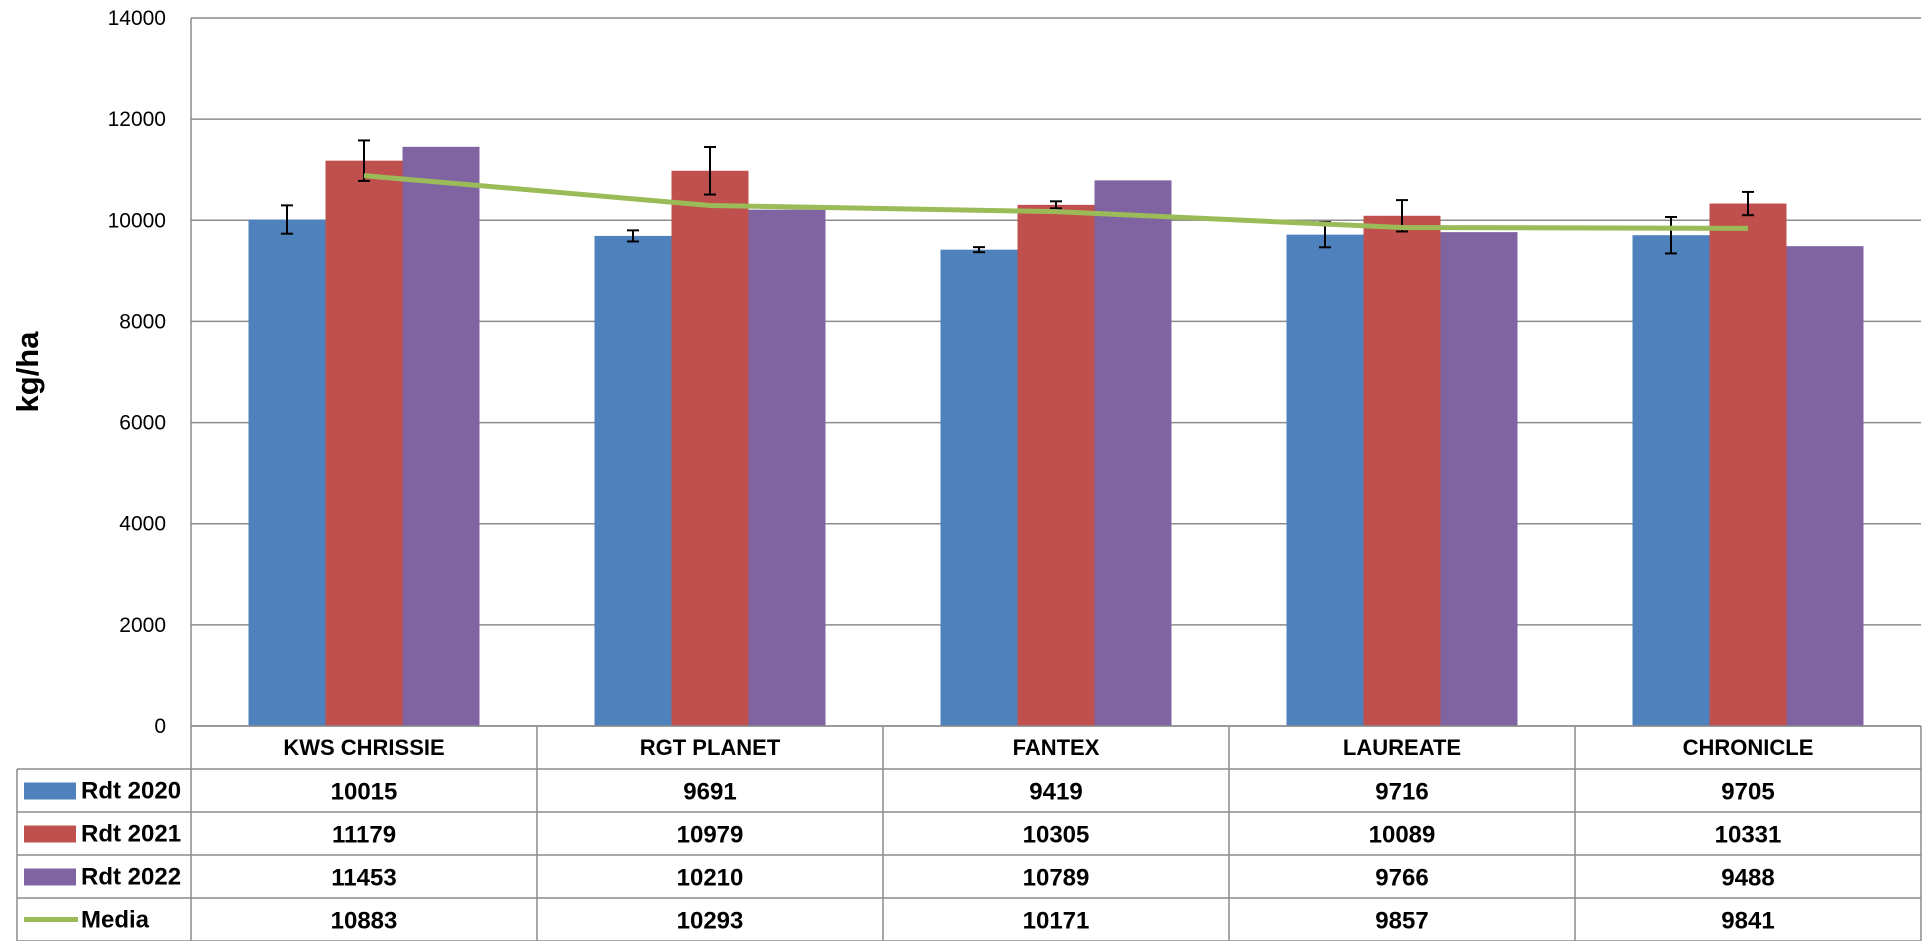  Describe the element at coordinates (142, 524) in the screenshot. I see `y-tick-label: 4000` at that location.